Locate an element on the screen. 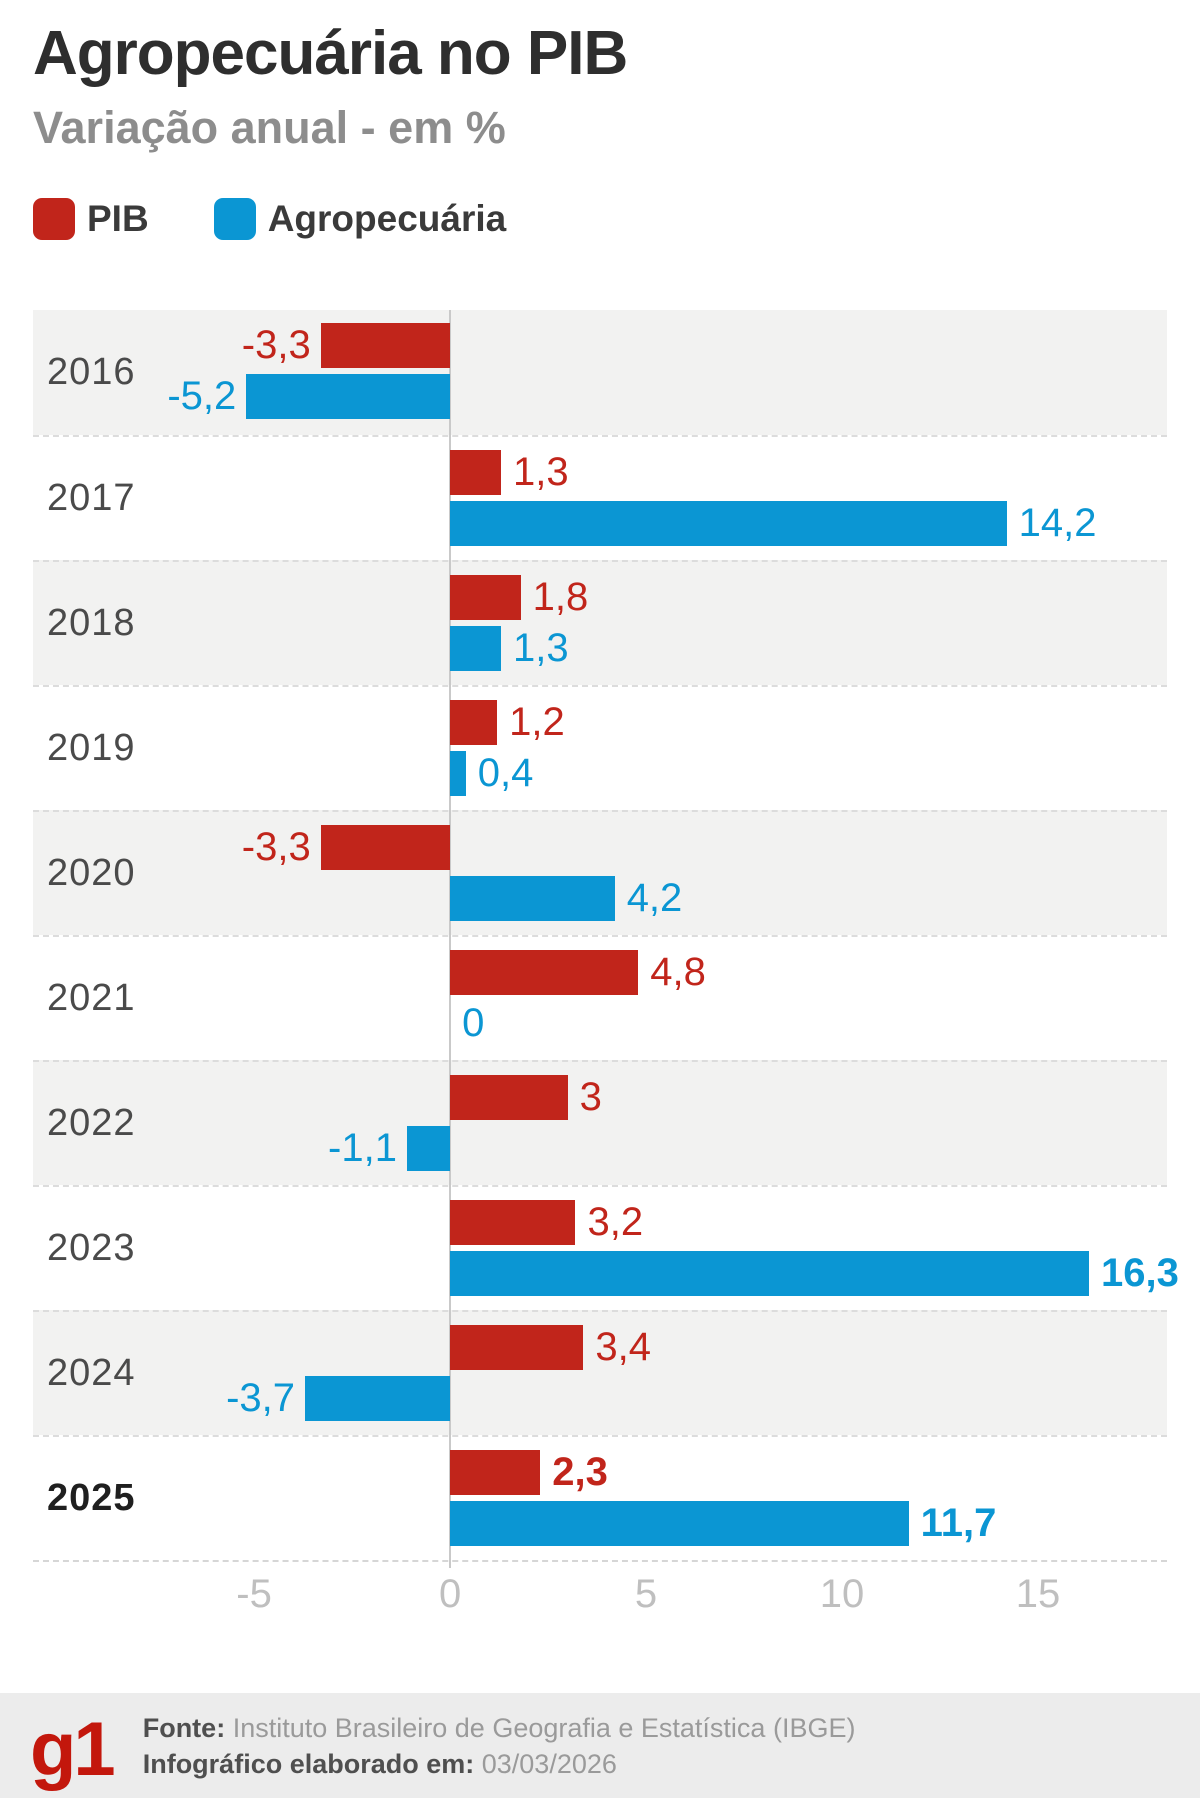  chart-row: 2018 1,8 1,3 is located at coordinates (600, 622).